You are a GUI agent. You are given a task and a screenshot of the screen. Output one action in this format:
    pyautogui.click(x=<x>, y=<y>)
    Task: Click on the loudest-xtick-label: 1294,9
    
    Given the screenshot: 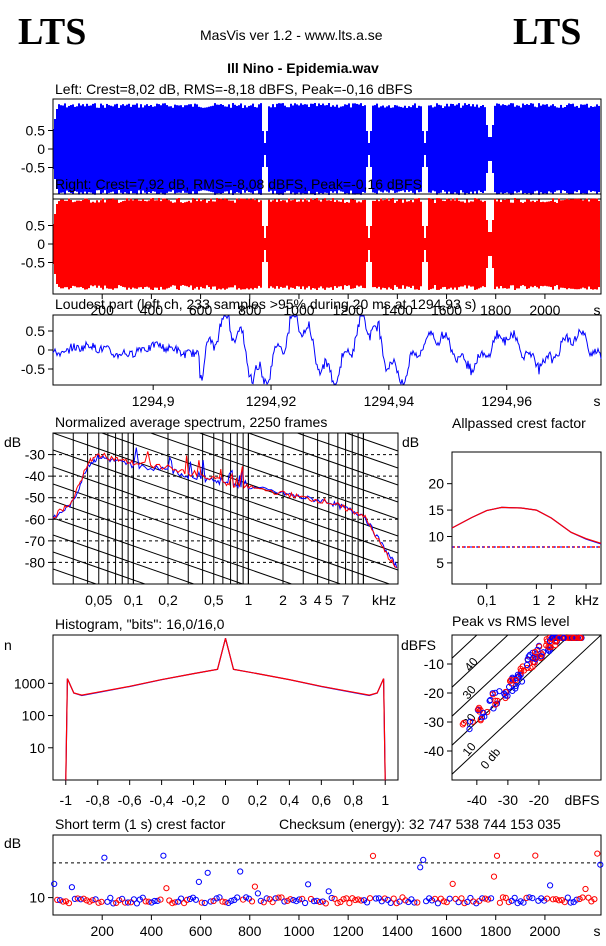 What is the action you would take?
    pyautogui.click(x=153, y=401)
    